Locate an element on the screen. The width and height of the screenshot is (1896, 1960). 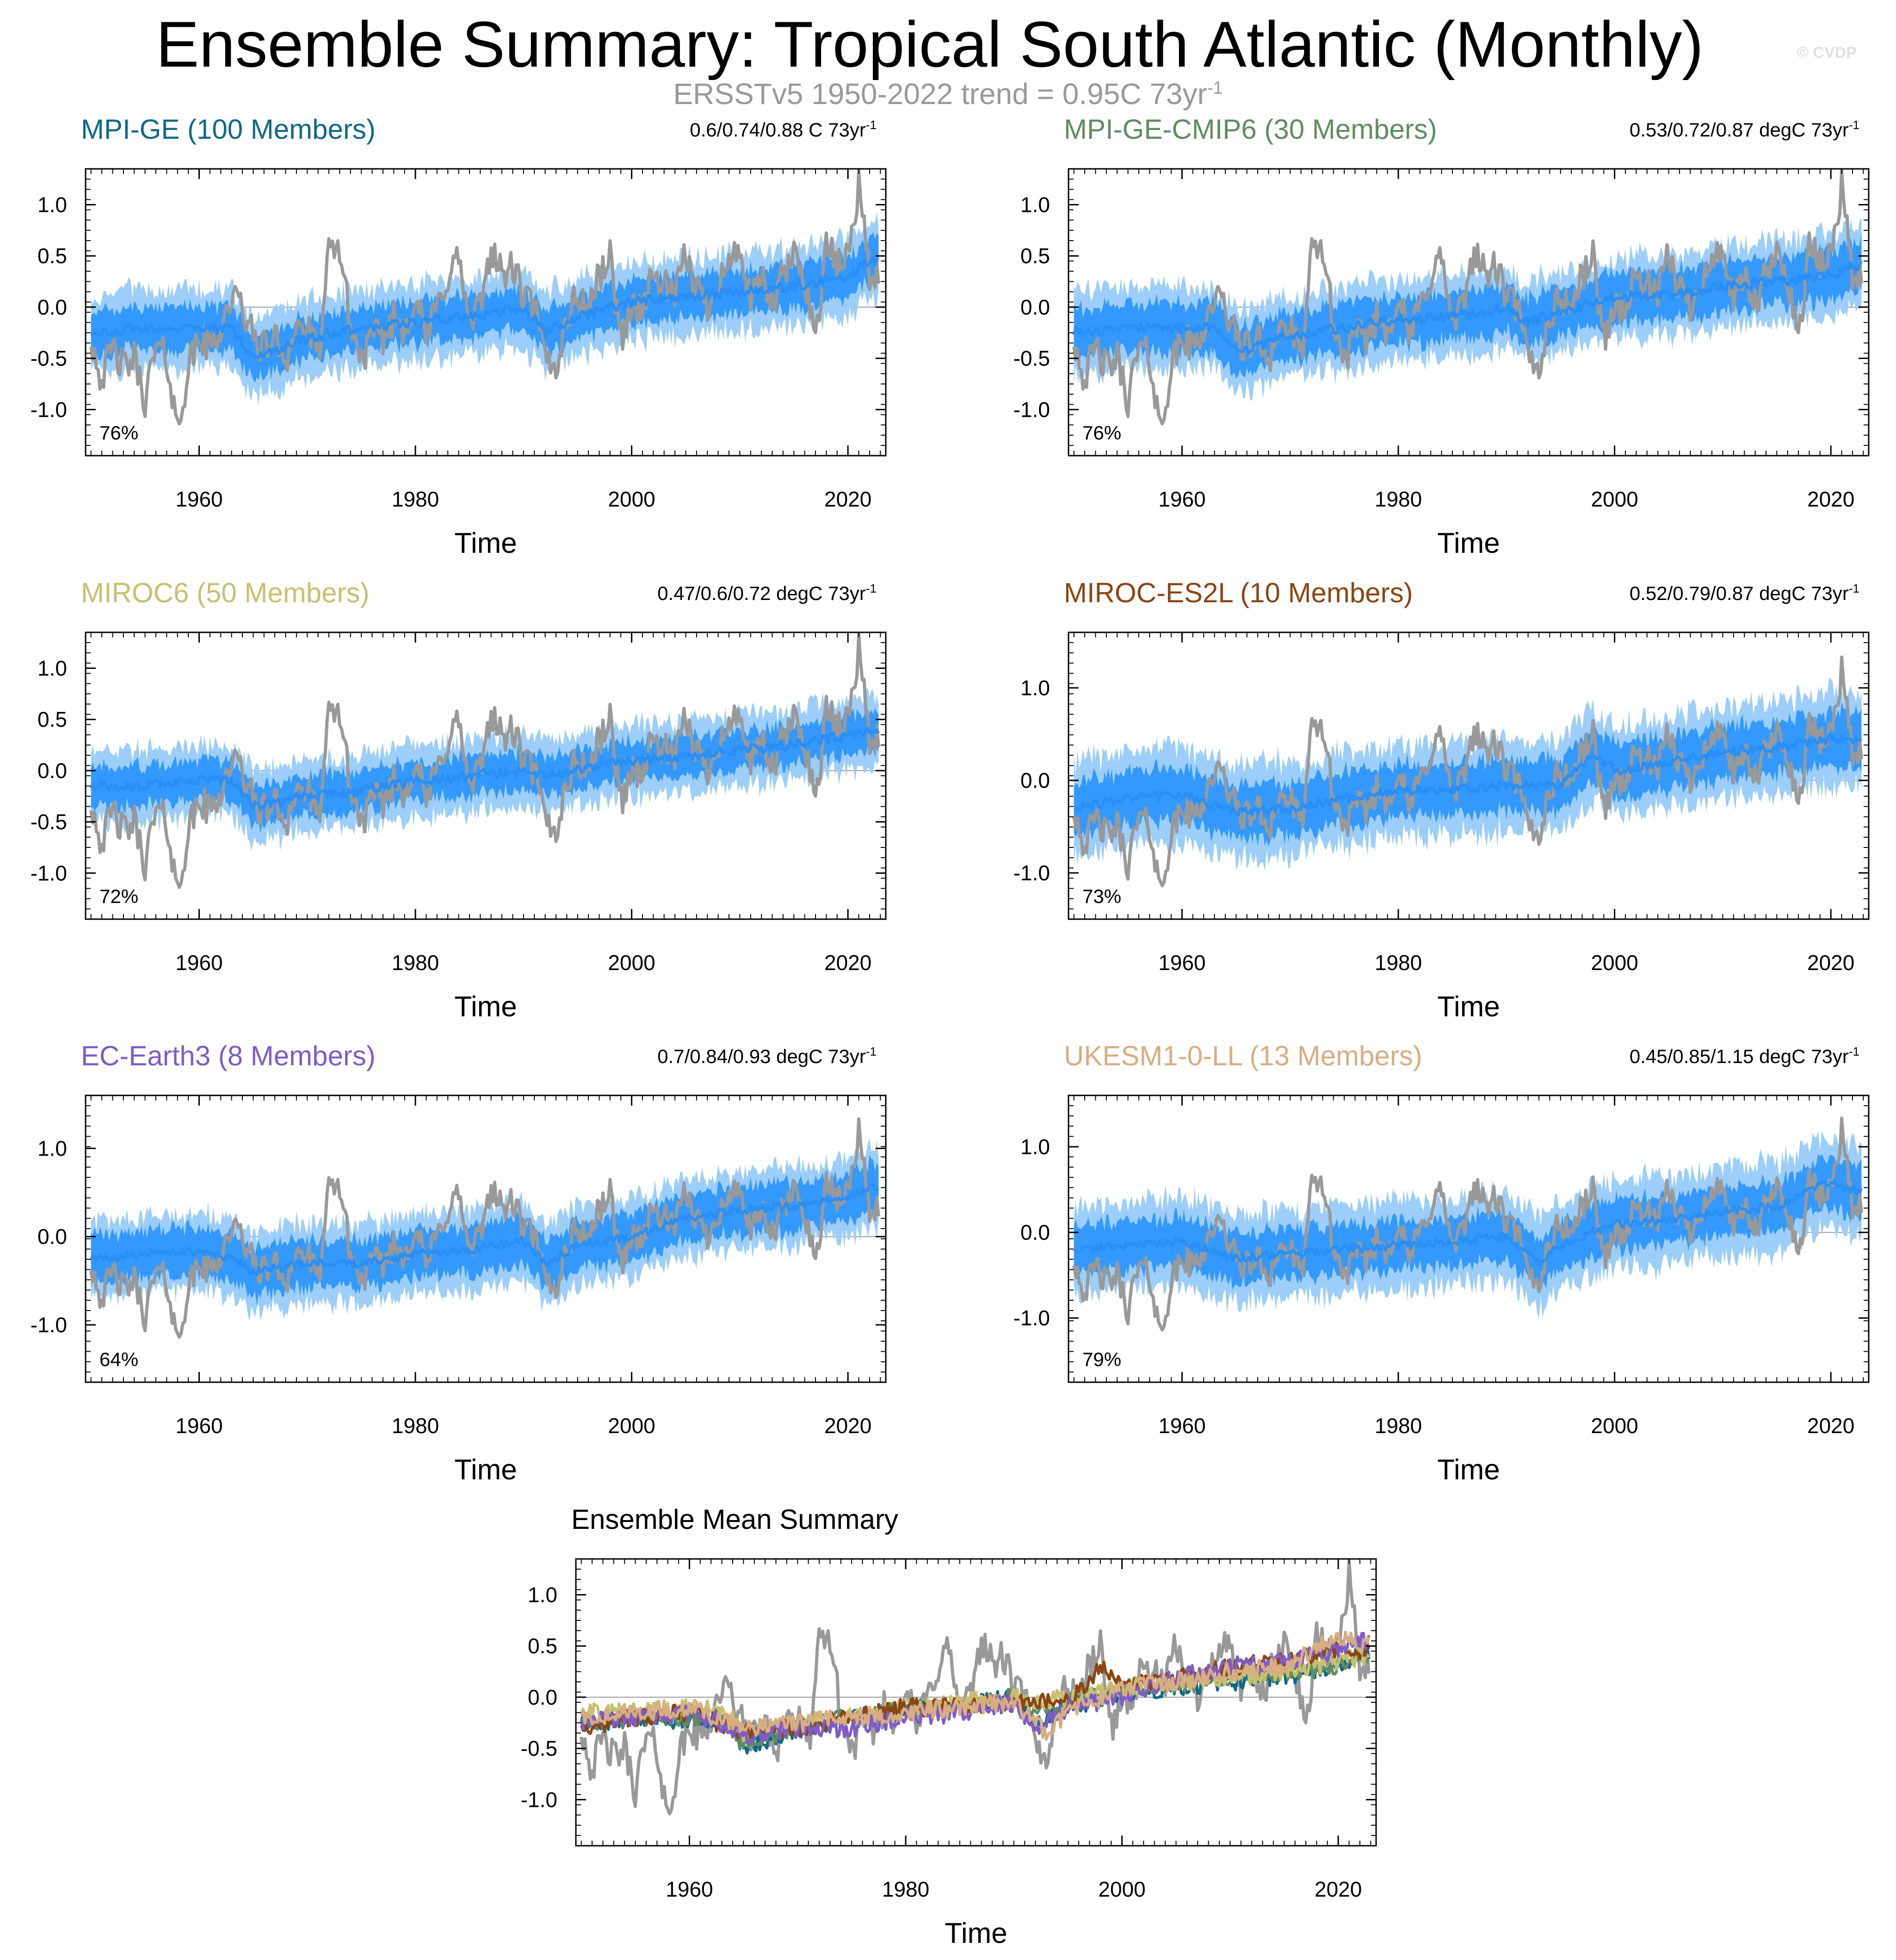
percent-label: 72% is located at coordinates (118, 896).